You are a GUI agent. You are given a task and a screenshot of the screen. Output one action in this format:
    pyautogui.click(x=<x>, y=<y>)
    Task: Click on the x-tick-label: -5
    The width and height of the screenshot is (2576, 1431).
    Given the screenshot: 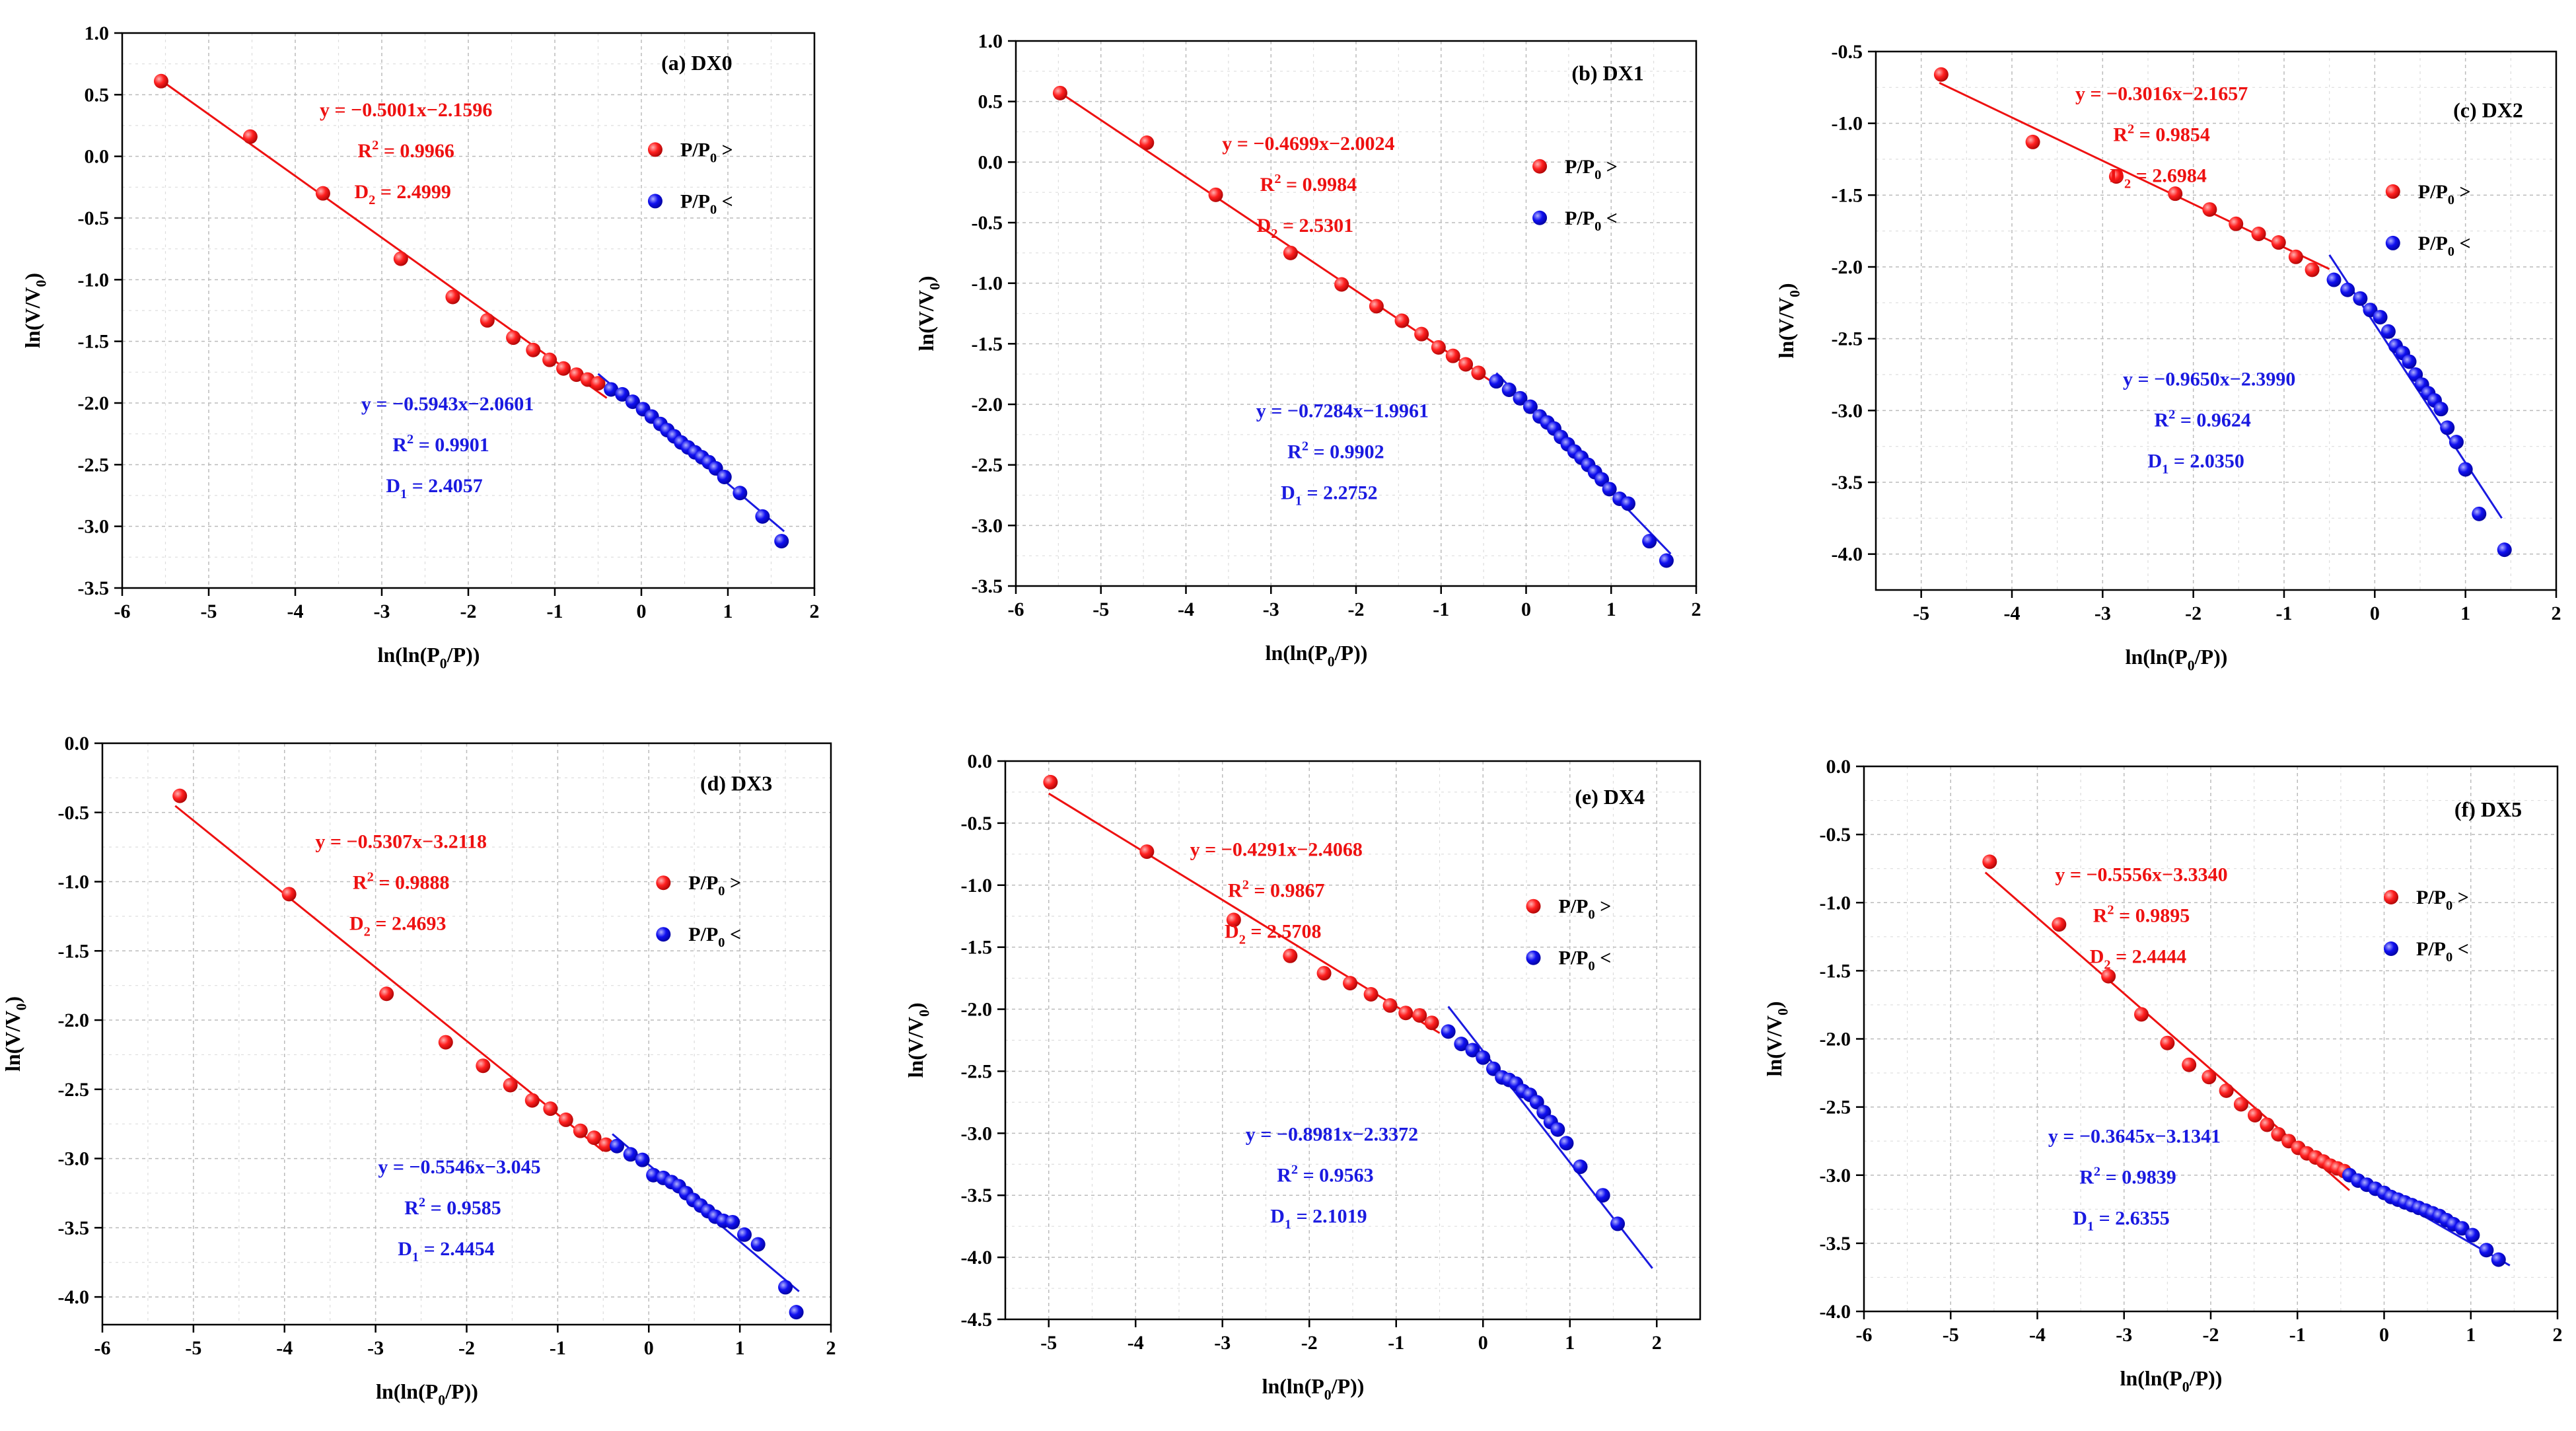 What is the action you would take?
    pyautogui.click(x=1100, y=609)
    